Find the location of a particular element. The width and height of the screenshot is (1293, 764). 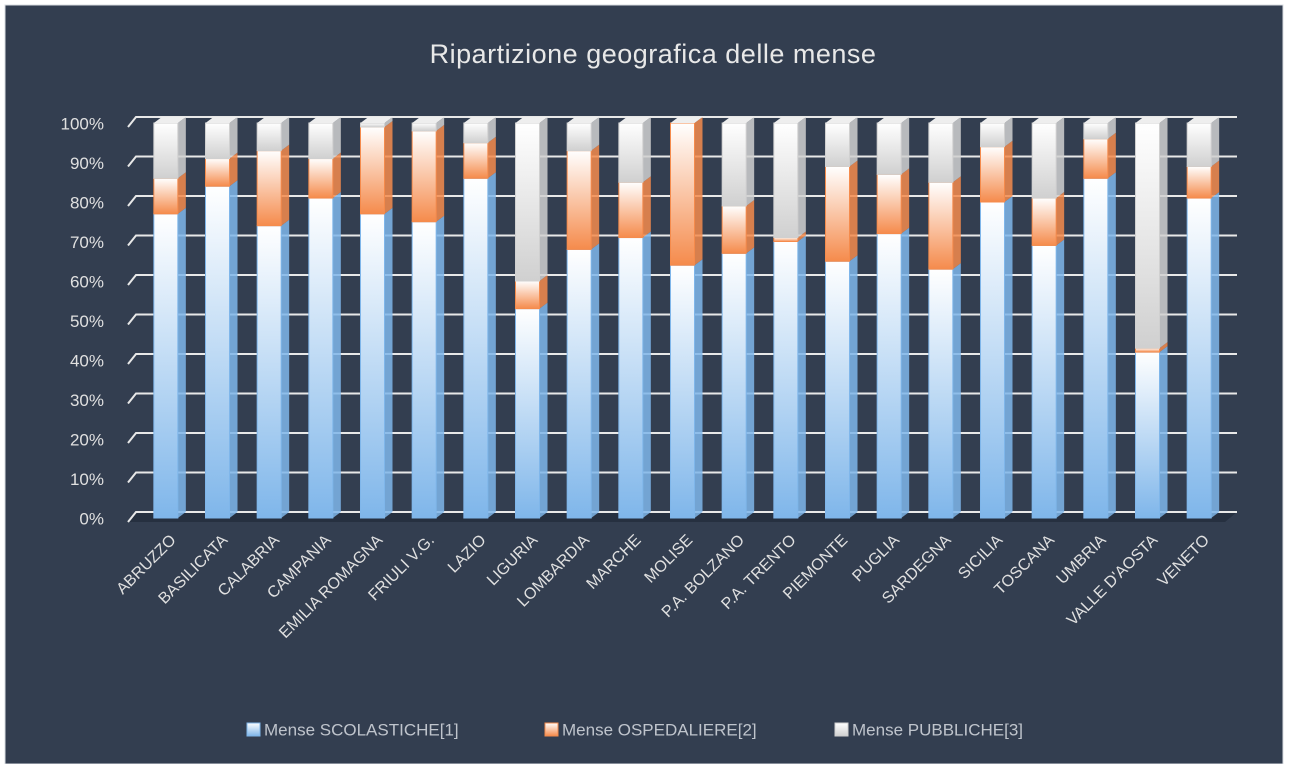

chart-title: Ripartizione geografica delle mense is located at coordinates (653, 54).